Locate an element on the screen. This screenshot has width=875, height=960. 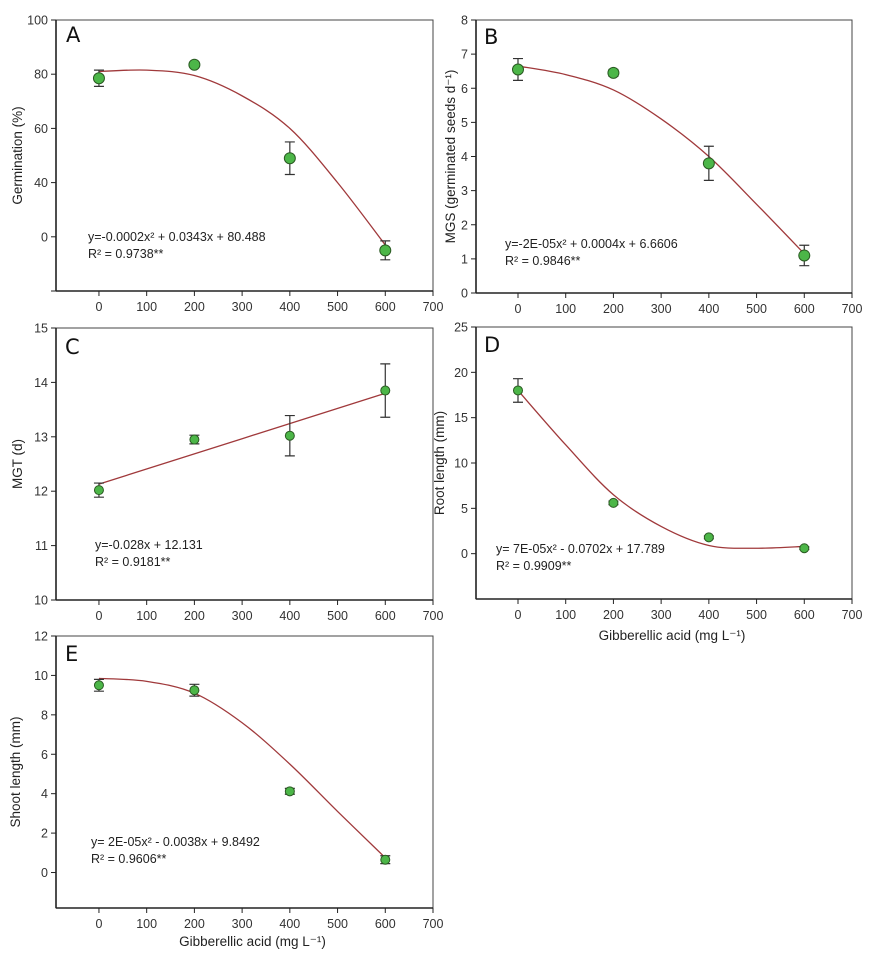
y-tick-label: 25 is located at coordinates (461, 328).